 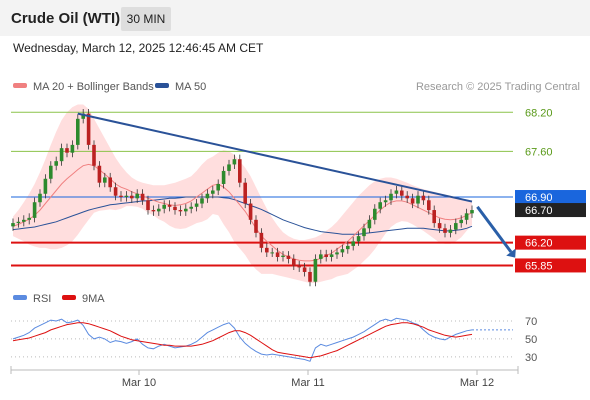 I want to click on ma20-legend-label: MA 20 + Bollinger Bands, so click(x=93, y=87).